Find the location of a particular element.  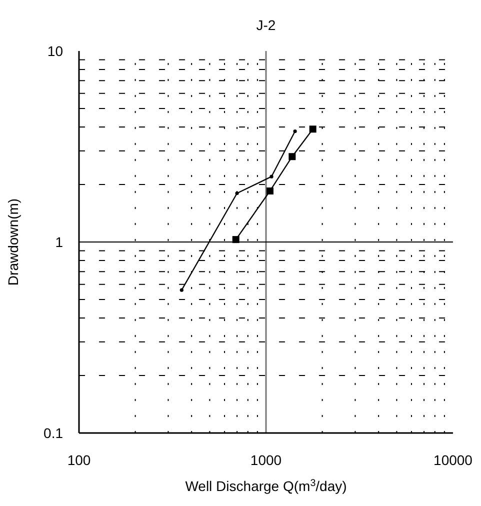

chart-title: J-2 is located at coordinates (266, 25).